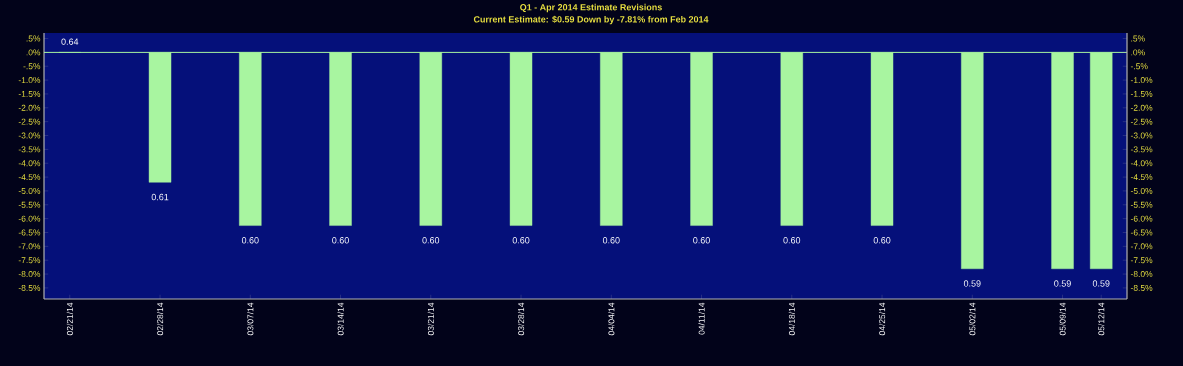 The height and width of the screenshot is (366, 1183). I want to click on x-tick-label: 05/12/14, so click(1101, 319).